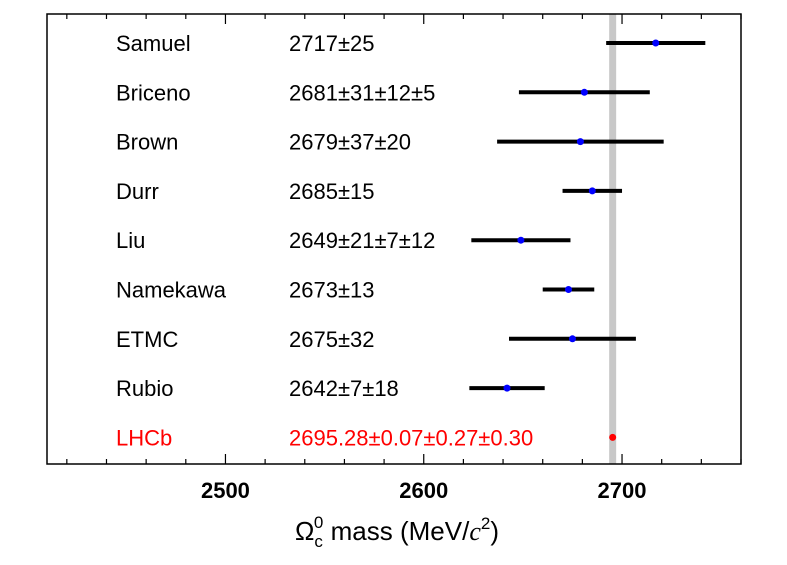 The height and width of the screenshot is (565, 787). Describe the element at coordinates (153, 43) in the screenshot. I see `row-name: Samuel` at that location.